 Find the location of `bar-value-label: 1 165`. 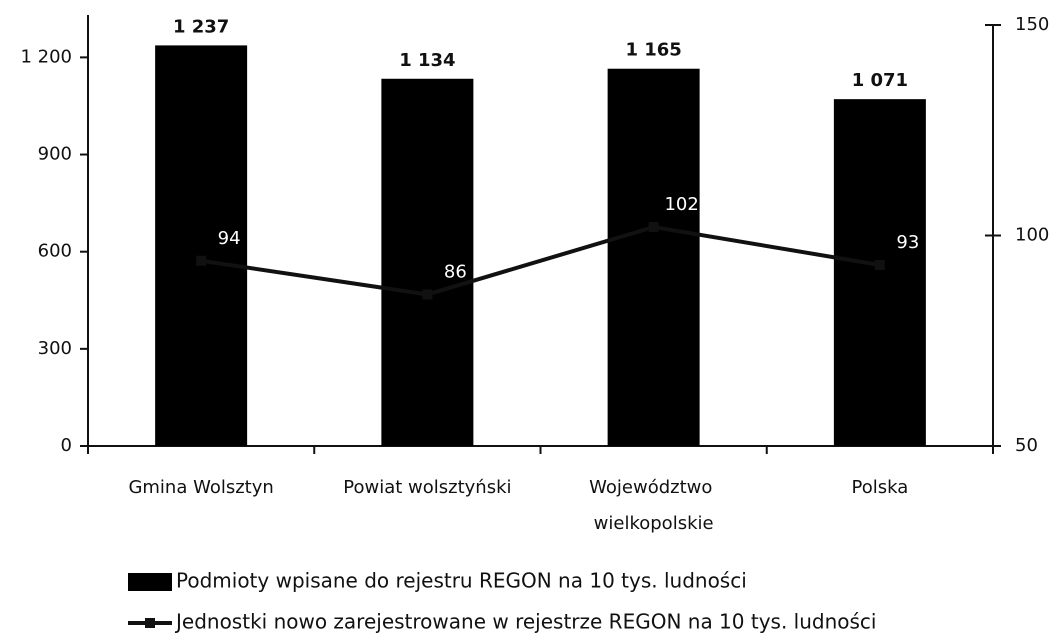

bar-value-label: 1 165 is located at coordinates (653, 50).